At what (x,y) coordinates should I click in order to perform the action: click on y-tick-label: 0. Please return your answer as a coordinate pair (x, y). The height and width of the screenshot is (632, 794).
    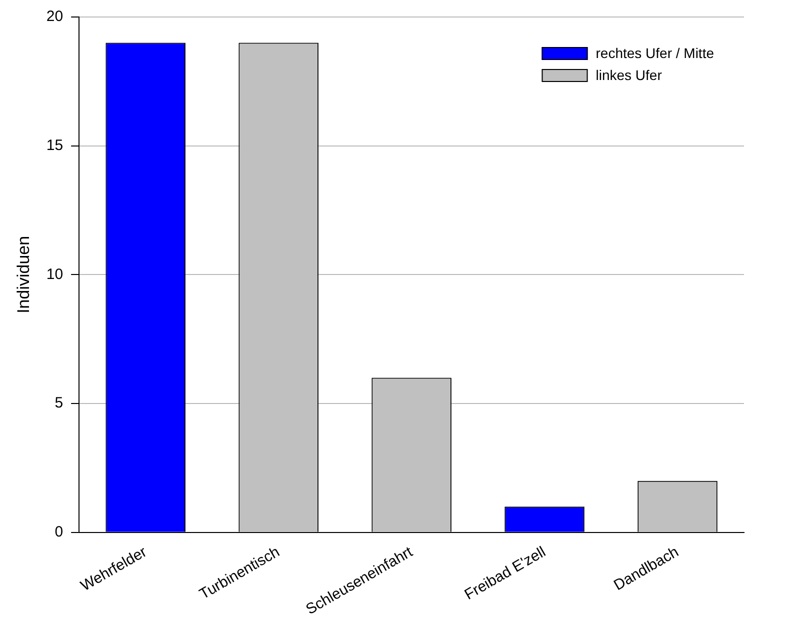
    Looking at the image, I should click on (59, 532).